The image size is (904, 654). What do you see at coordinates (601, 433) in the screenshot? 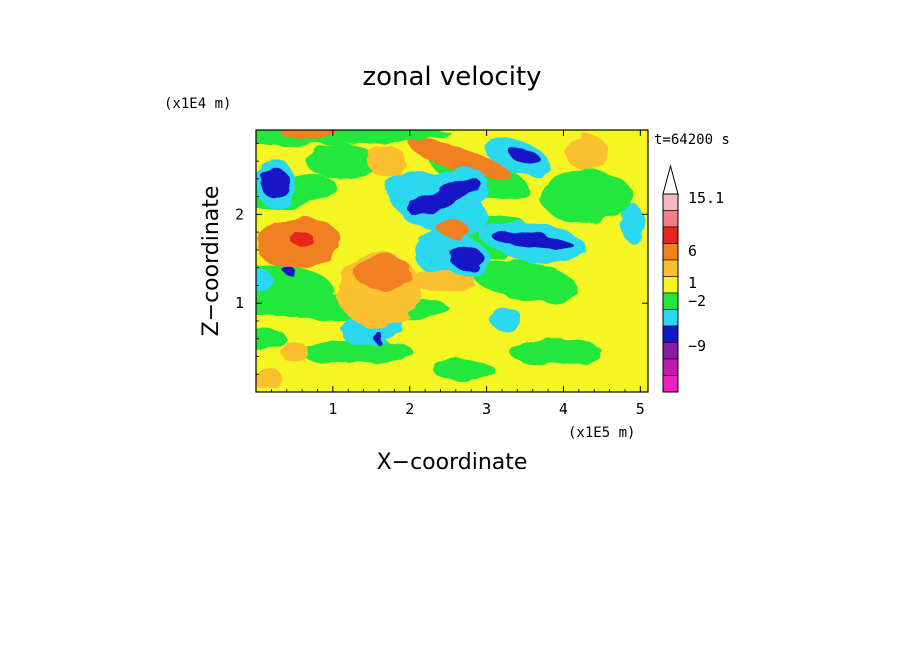
I see `x-scale-label: (x1E5 m)` at bounding box center [601, 433].